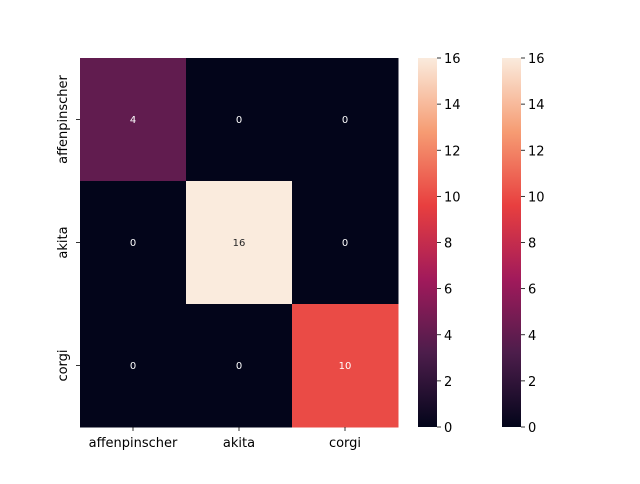 This screenshot has width=640, height=484. I want to click on x-tick-label: corgi, so click(345, 443).